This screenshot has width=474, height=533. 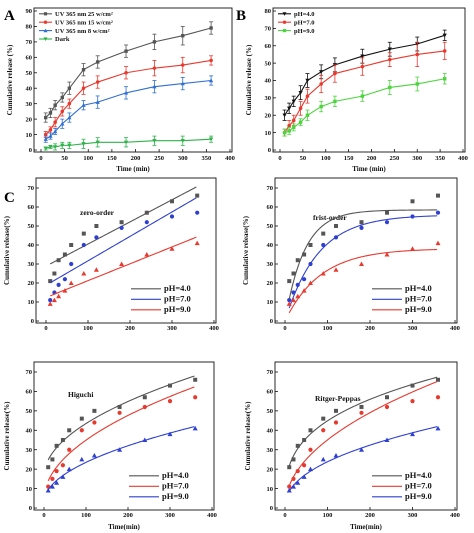 What do you see at coordinates (31, 245) in the screenshot?
I see `y-tick-label: 40` at bounding box center [31, 245].